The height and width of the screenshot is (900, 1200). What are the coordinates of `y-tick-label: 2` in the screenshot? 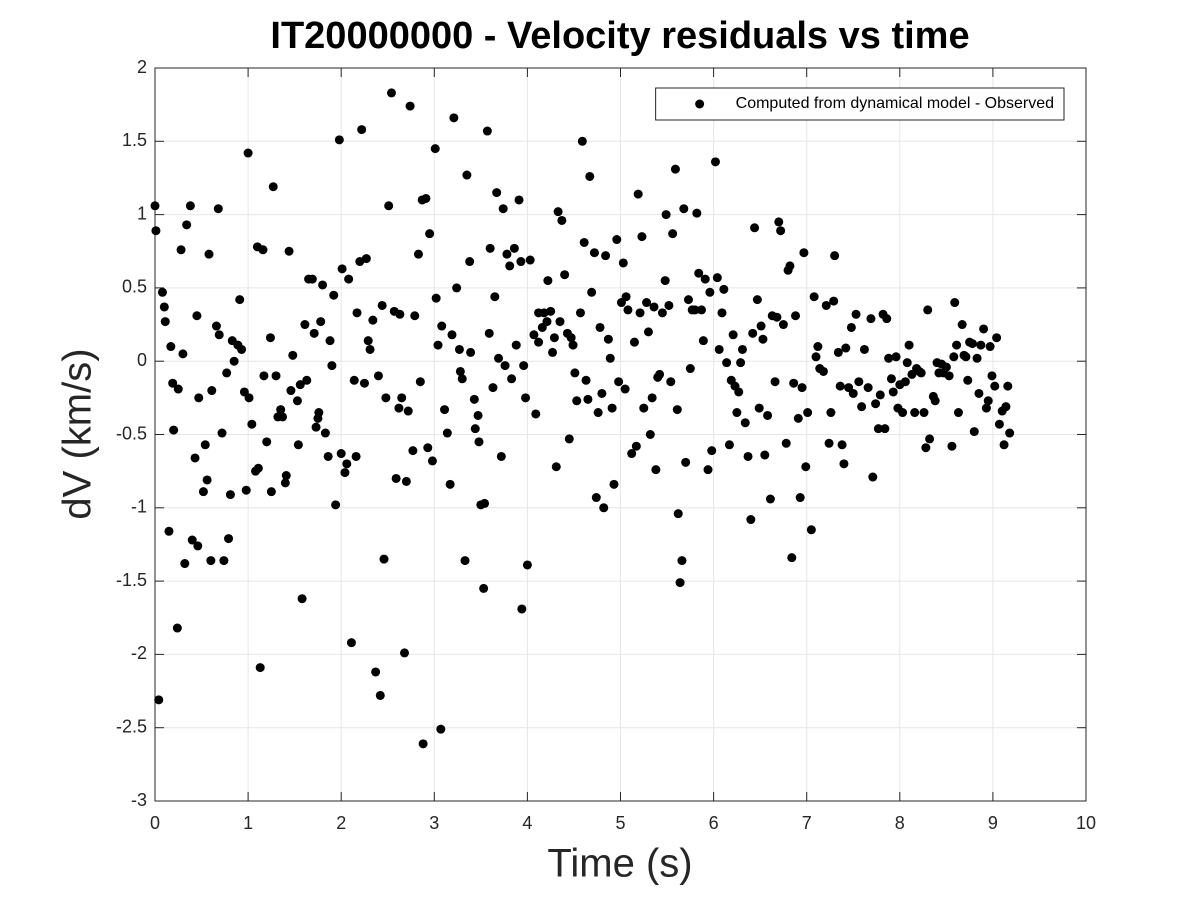 It's located at (142, 67).